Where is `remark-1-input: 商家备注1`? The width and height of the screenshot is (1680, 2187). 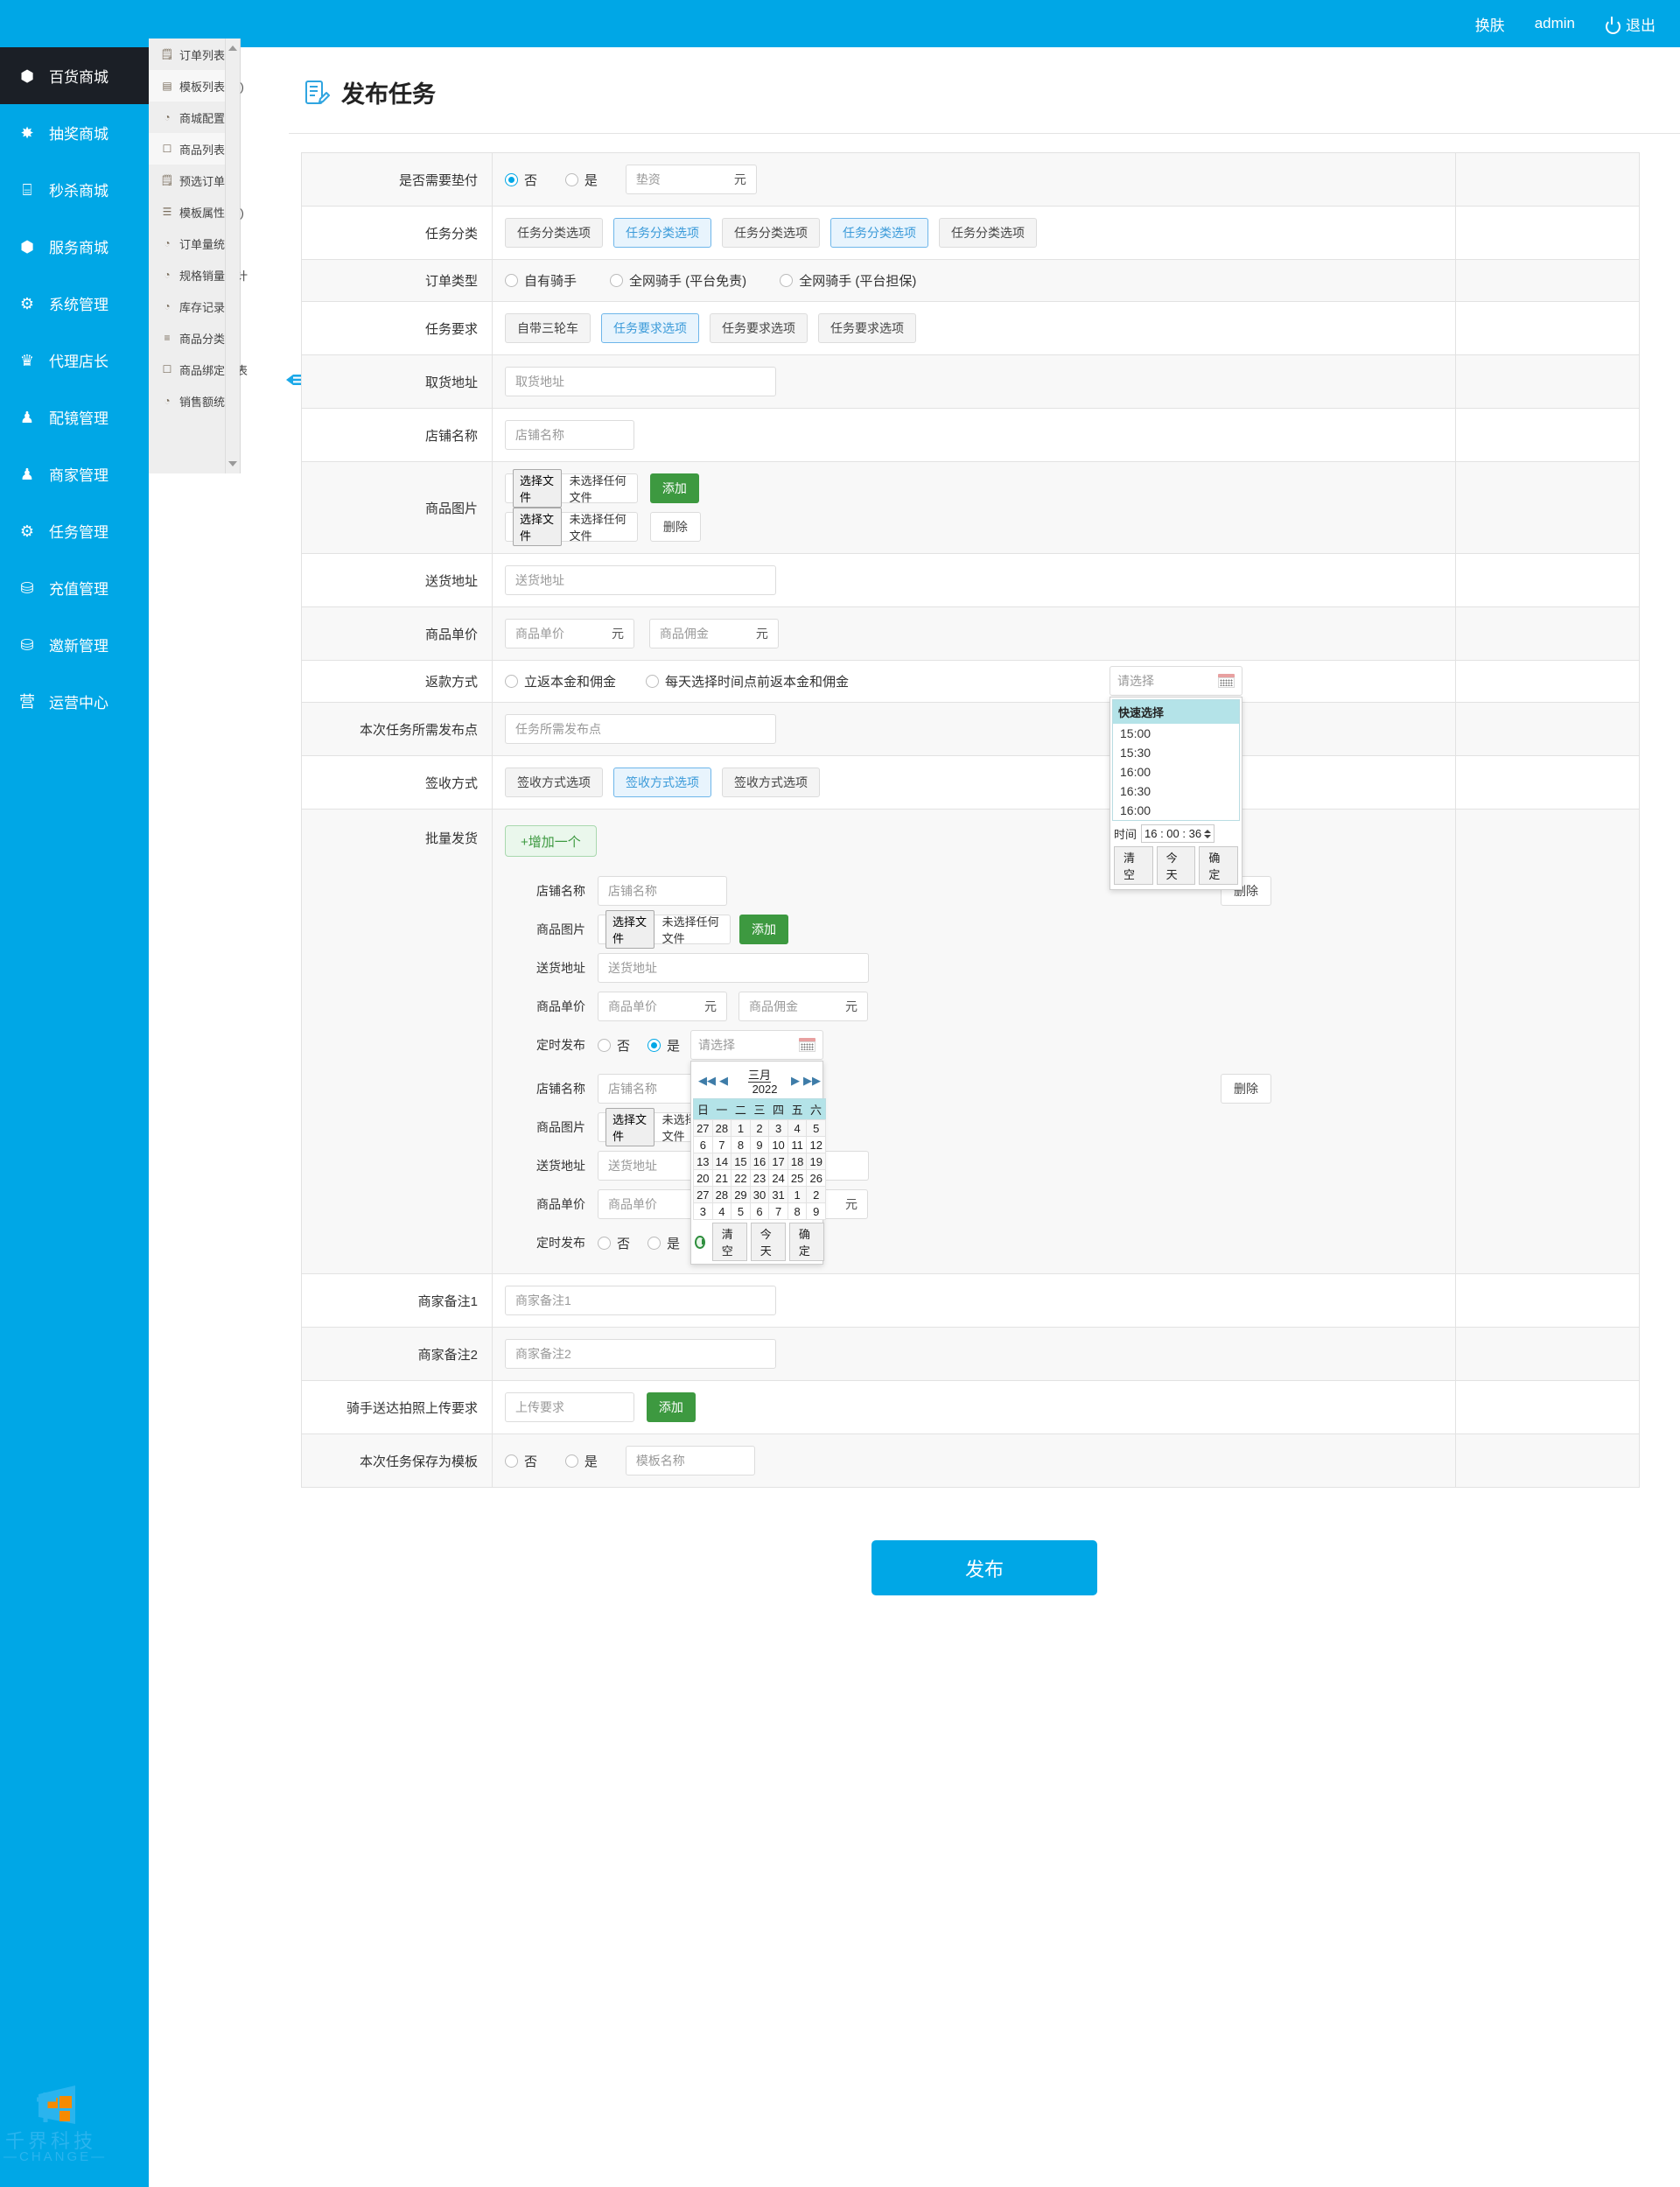 remark-1-input: 商家备注1 is located at coordinates (640, 1300).